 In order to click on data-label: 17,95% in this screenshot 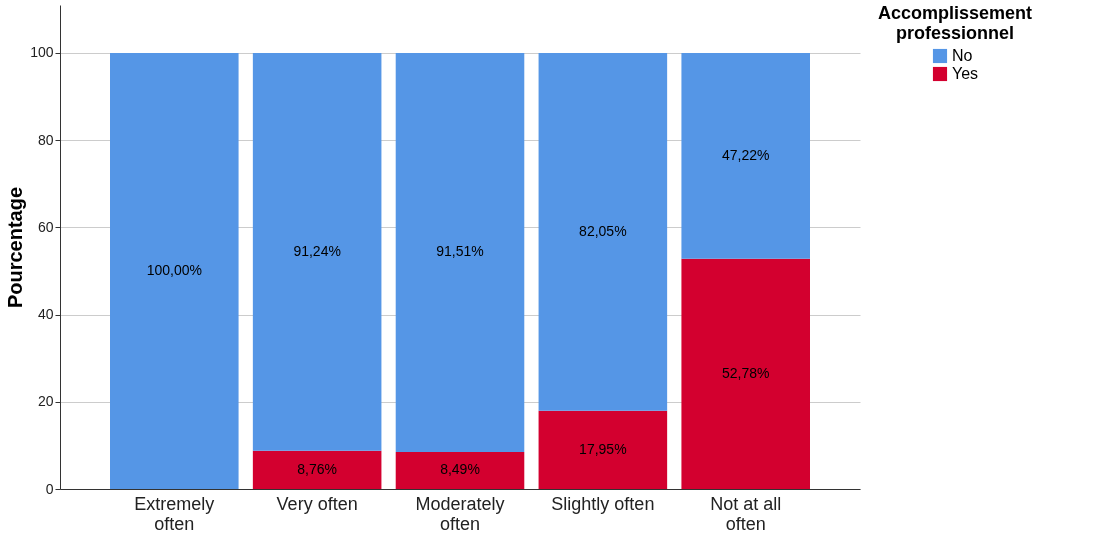, I will do `click(603, 448)`.